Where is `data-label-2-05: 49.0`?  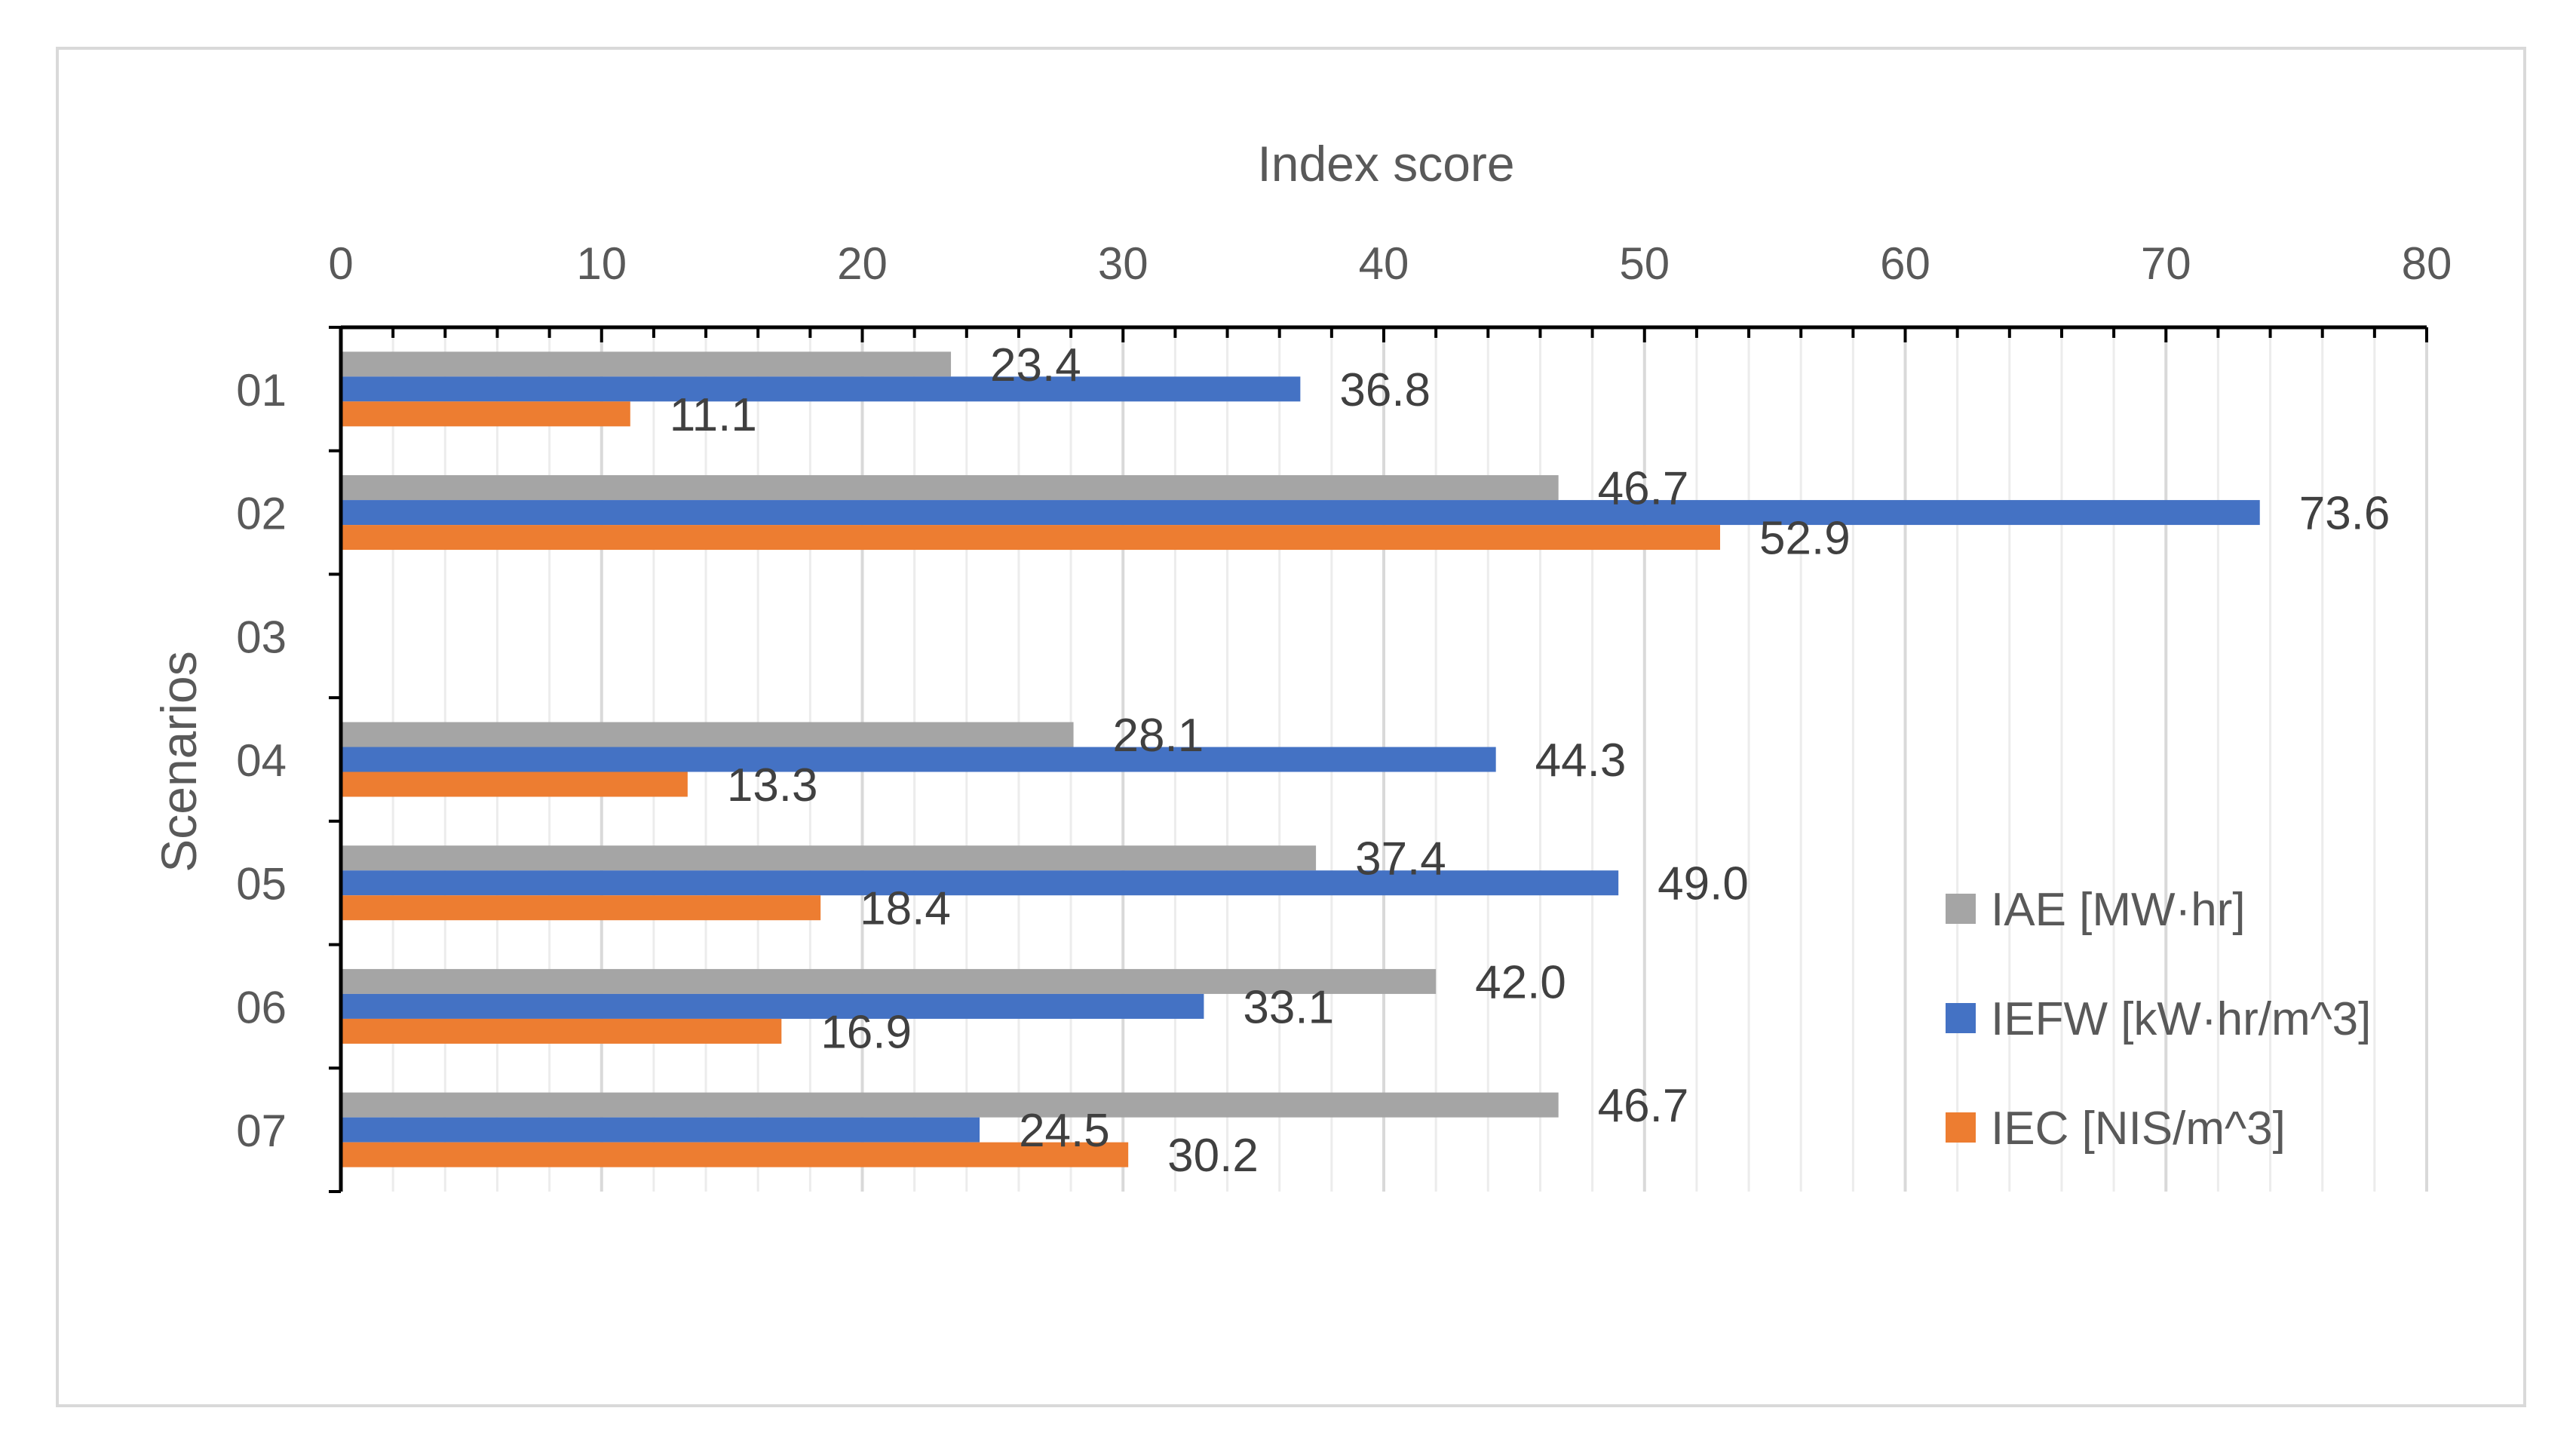
data-label-2-05: 49.0 is located at coordinates (1703, 884).